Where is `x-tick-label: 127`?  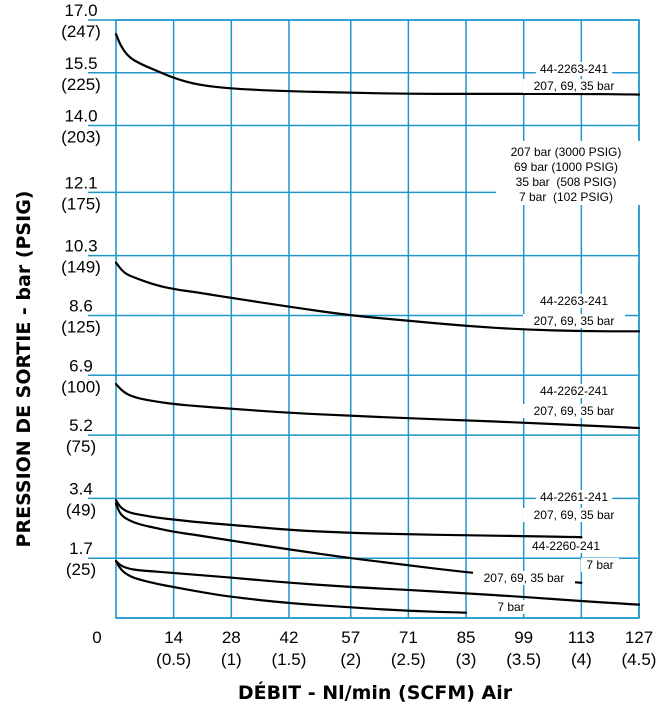
x-tick-label: 127 is located at coordinates (639, 637).